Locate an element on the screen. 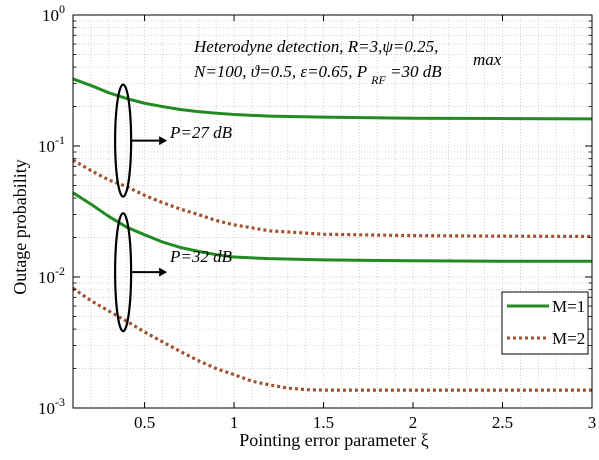 This screenshot has height=460, width=599. legend-box is located at coordinates (545, 323).